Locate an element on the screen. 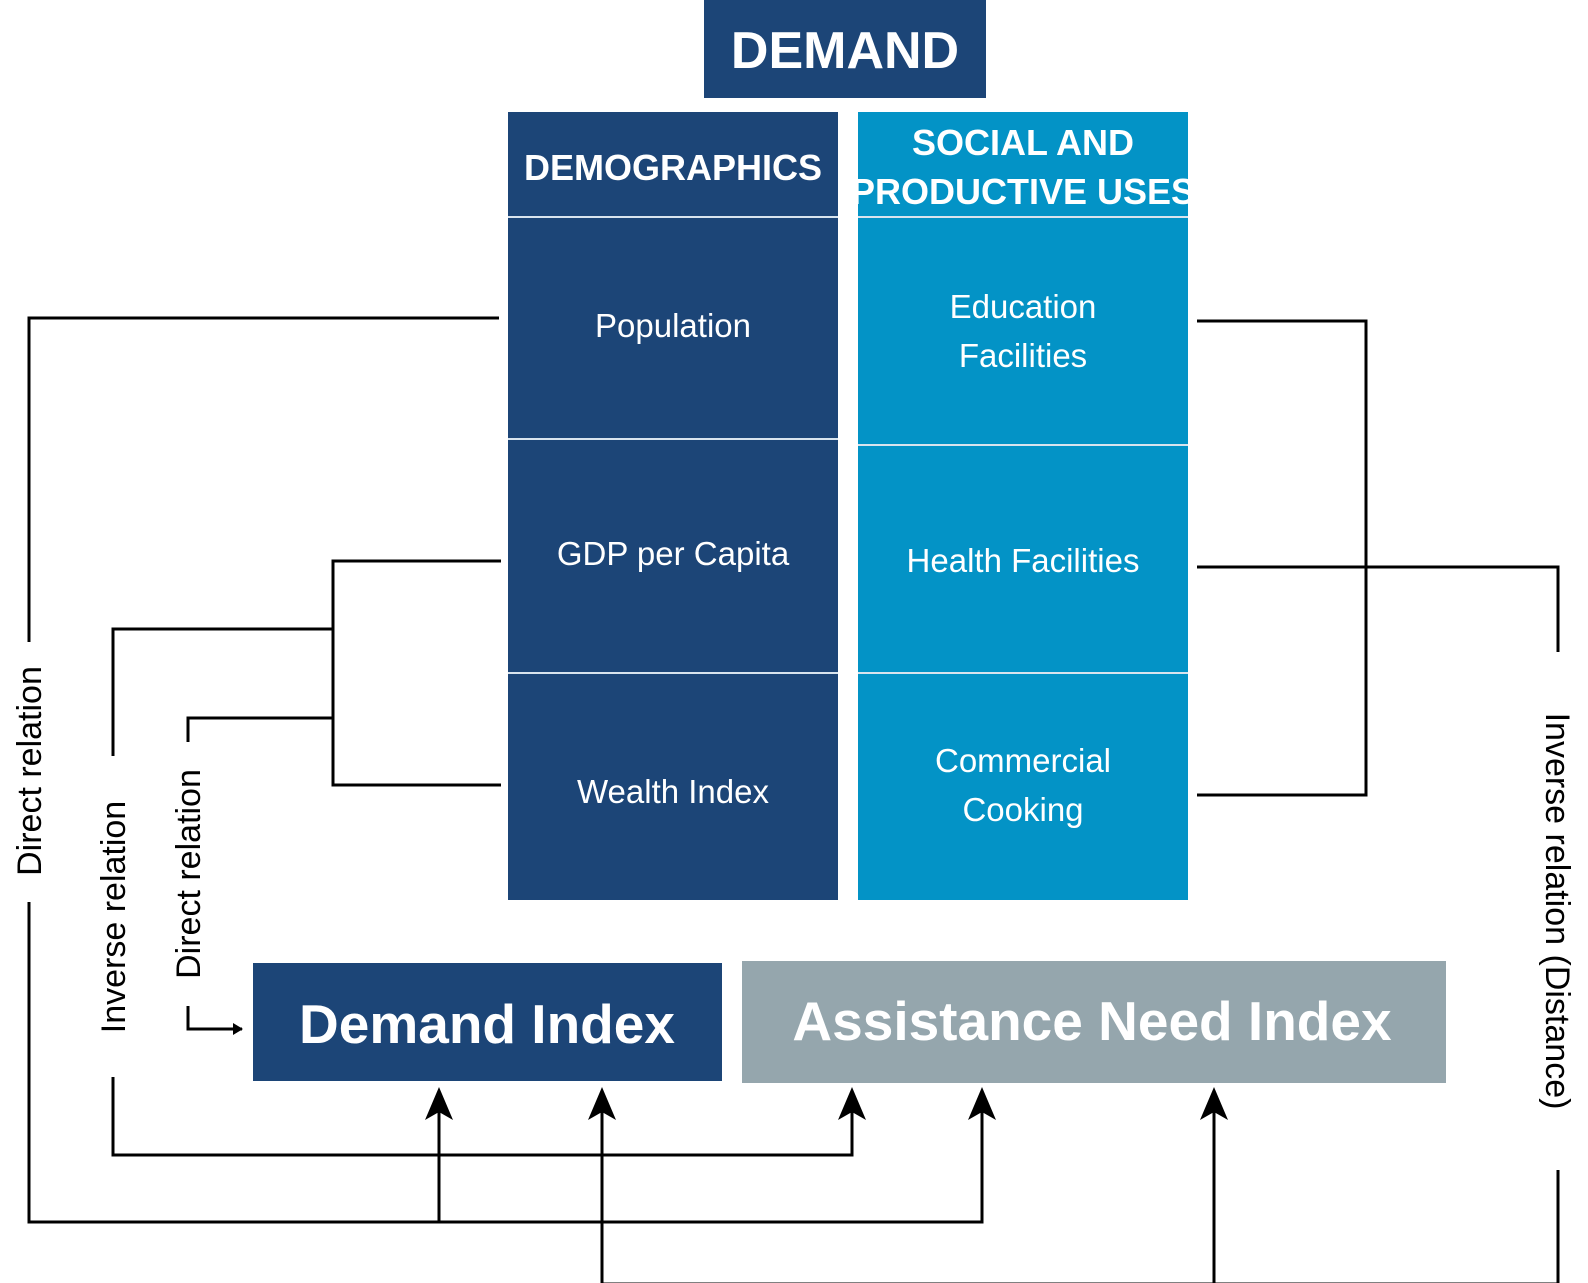  direct-relation-inner-arrow is located at coordinates (214, 1020).